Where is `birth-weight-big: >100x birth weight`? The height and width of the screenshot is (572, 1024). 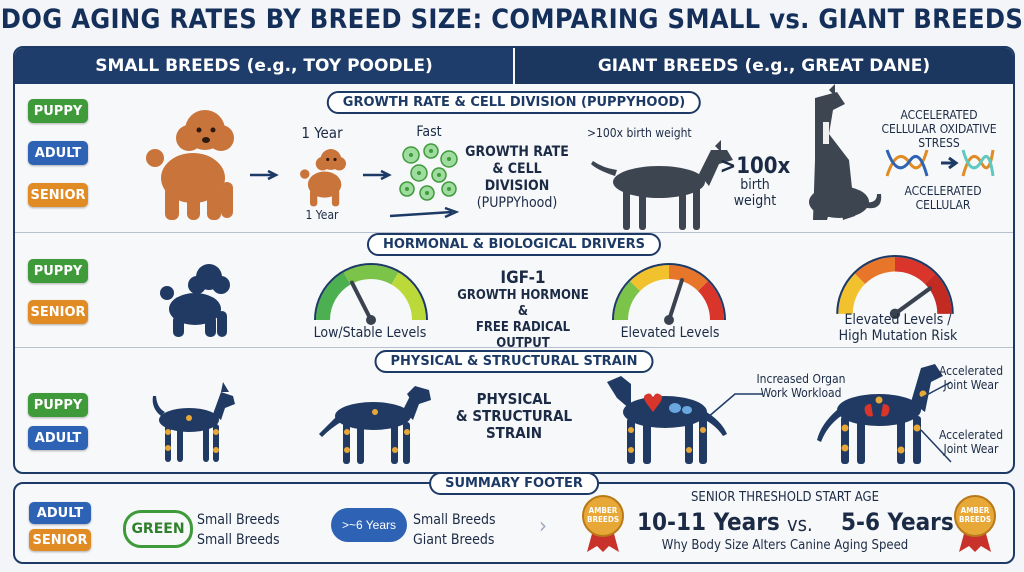 birth-weight-big: >100x birth weight is located at coordinates (755, 182).